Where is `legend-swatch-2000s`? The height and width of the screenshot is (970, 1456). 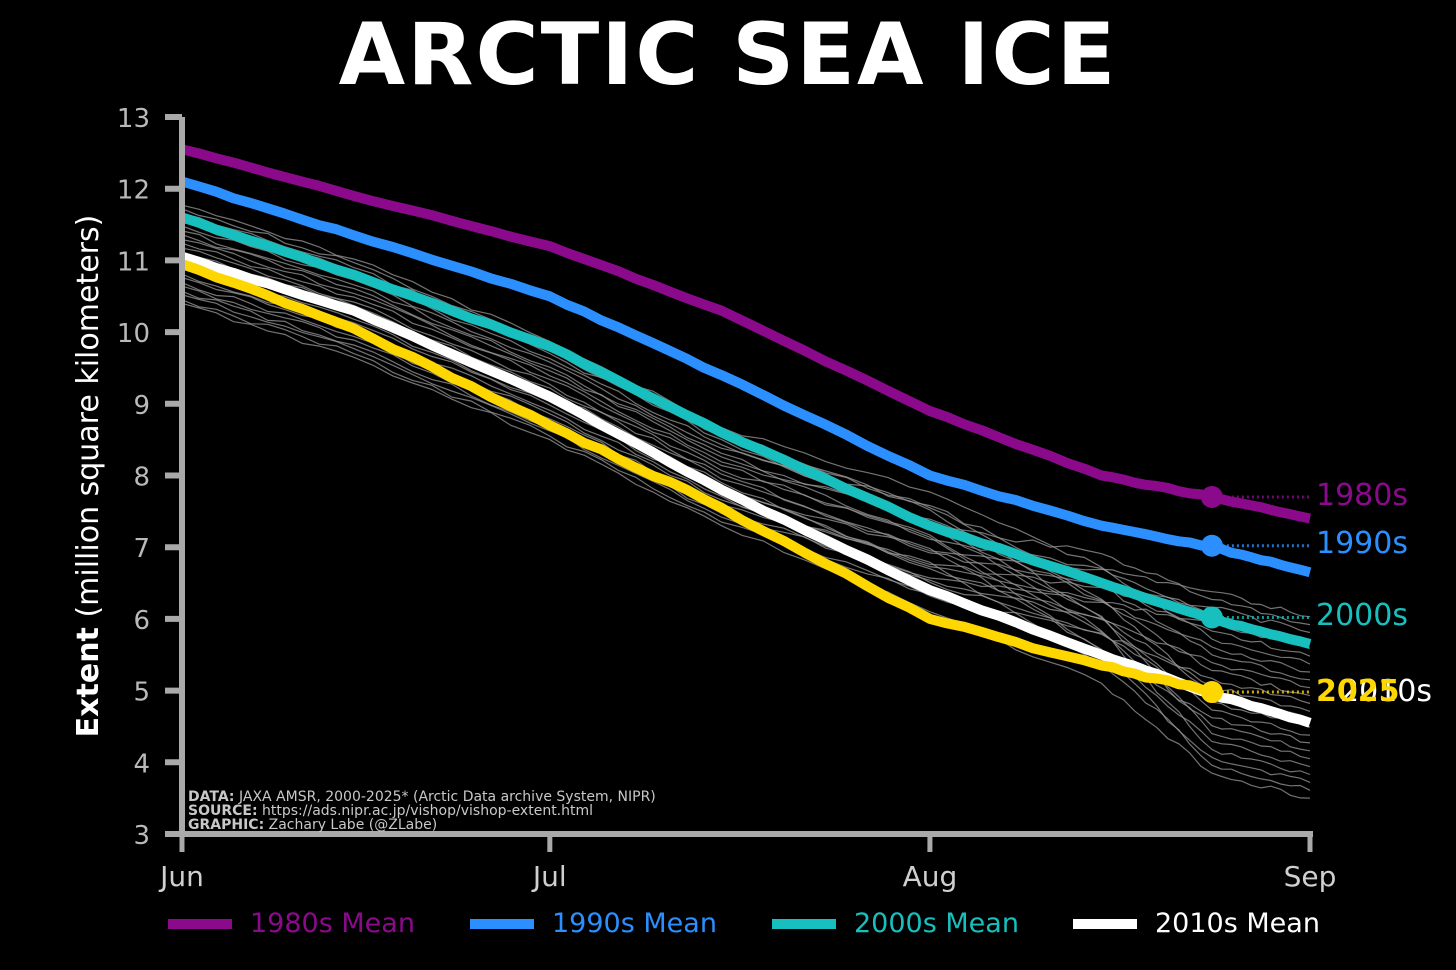
legend-swatch-2000s is located at coordinates (804, 923).